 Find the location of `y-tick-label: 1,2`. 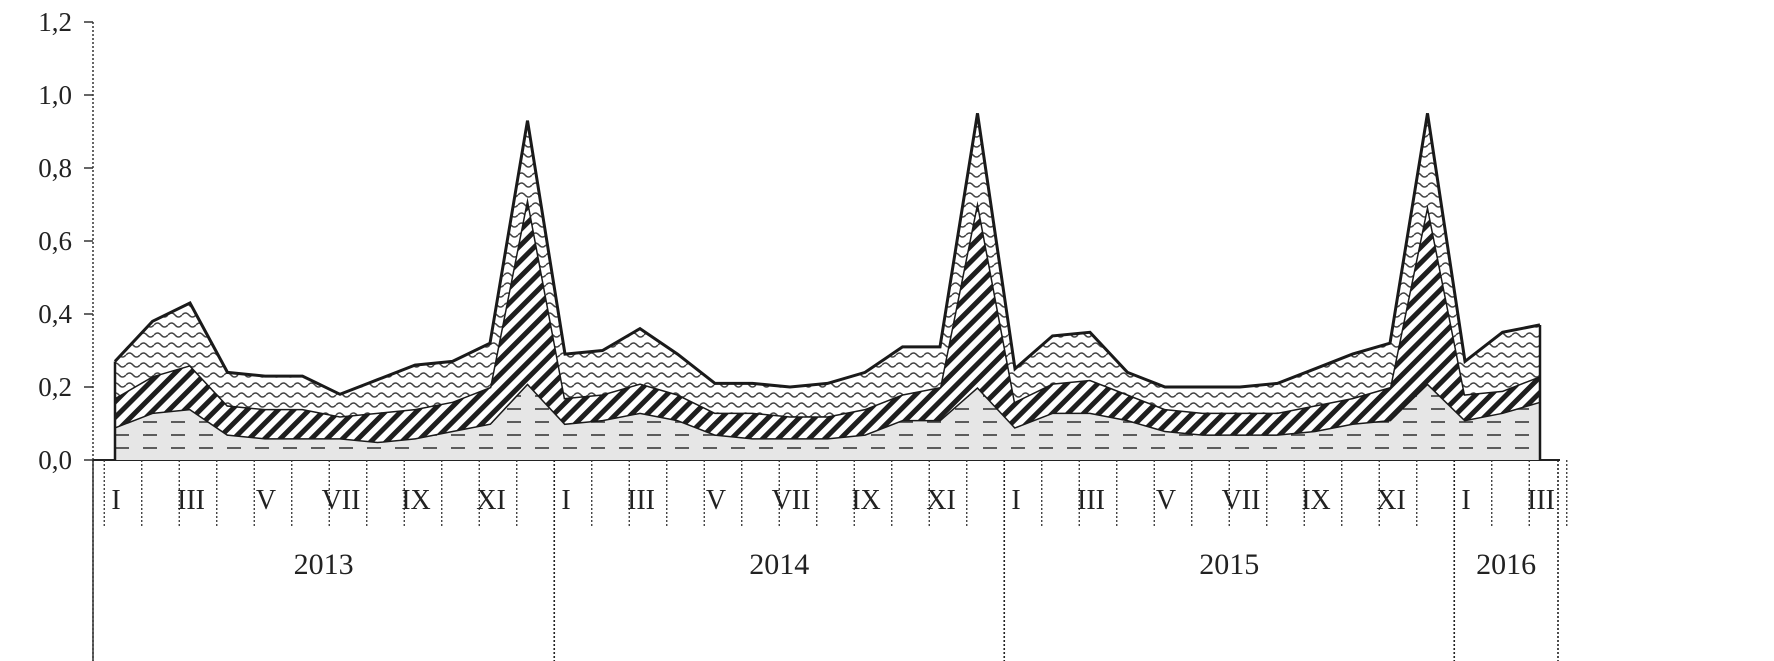

y-tick-label: 1,2 is located at coordinates (55, 22).